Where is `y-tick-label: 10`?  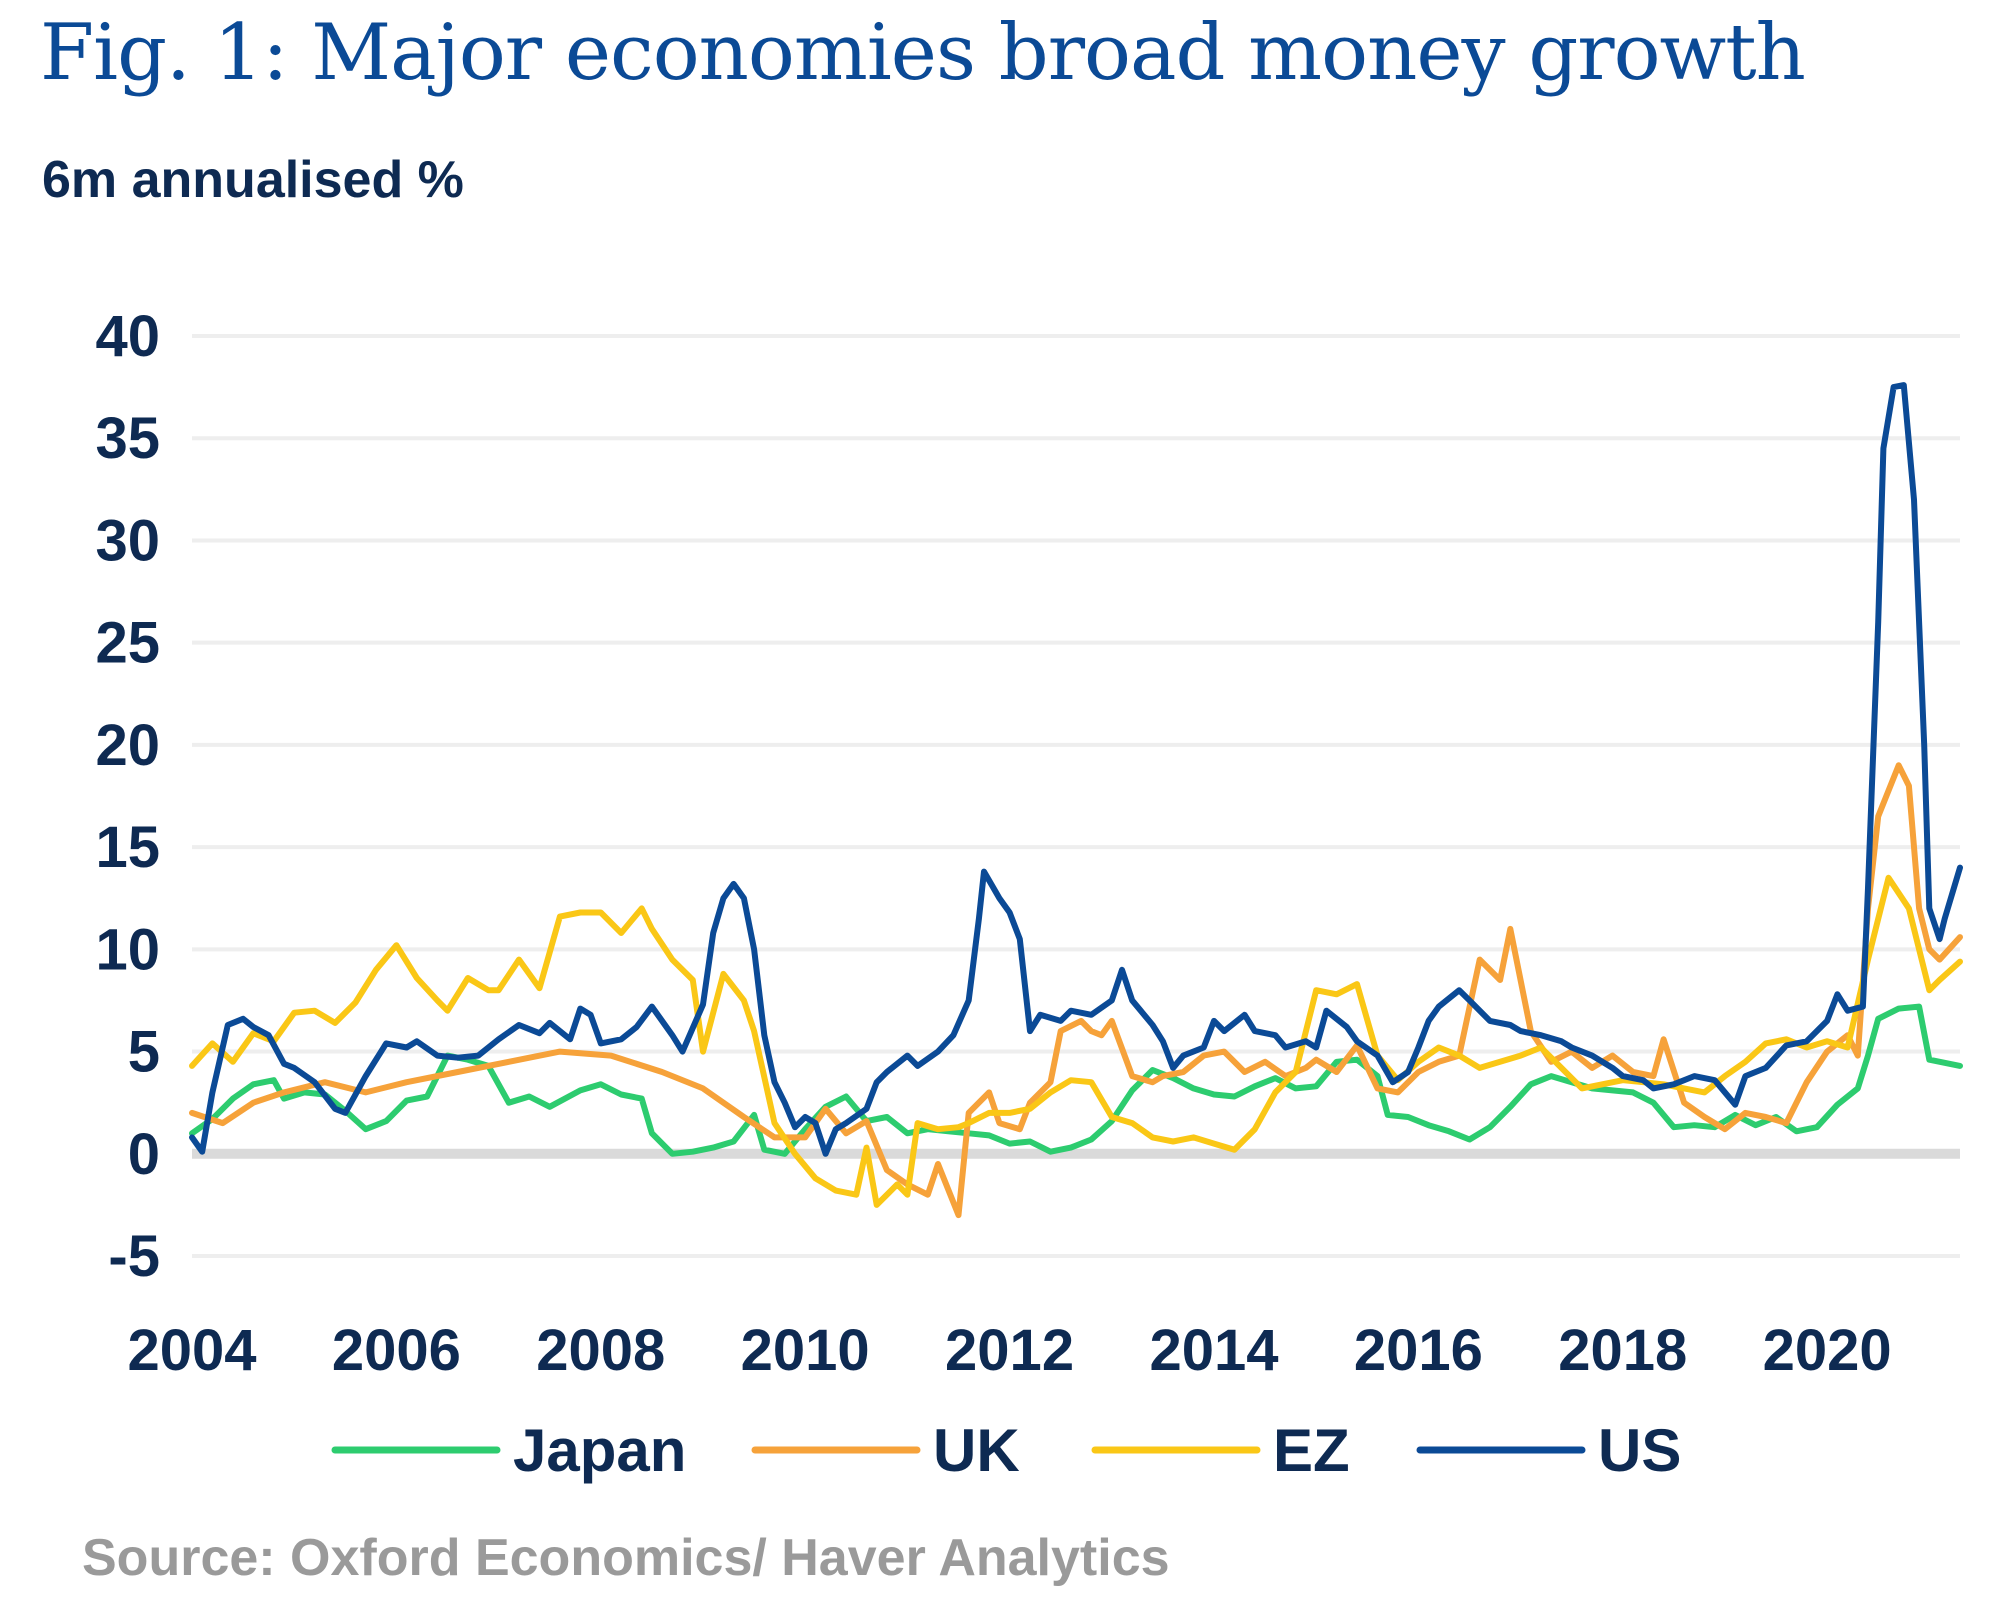 y-tick-label: 10 is located at coordinates (127, 949).